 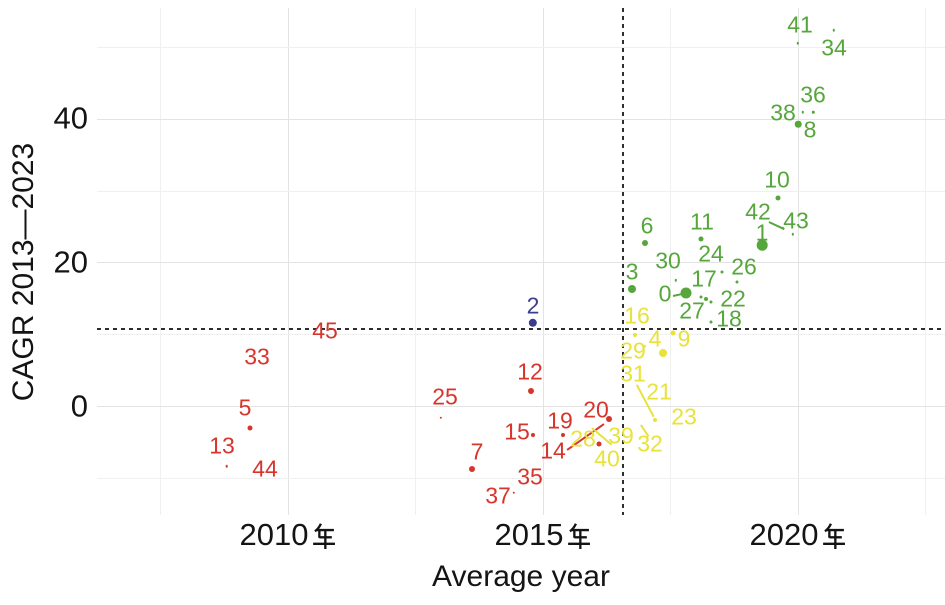 I want to click on point-label: 23, so click(x=684, y=416).